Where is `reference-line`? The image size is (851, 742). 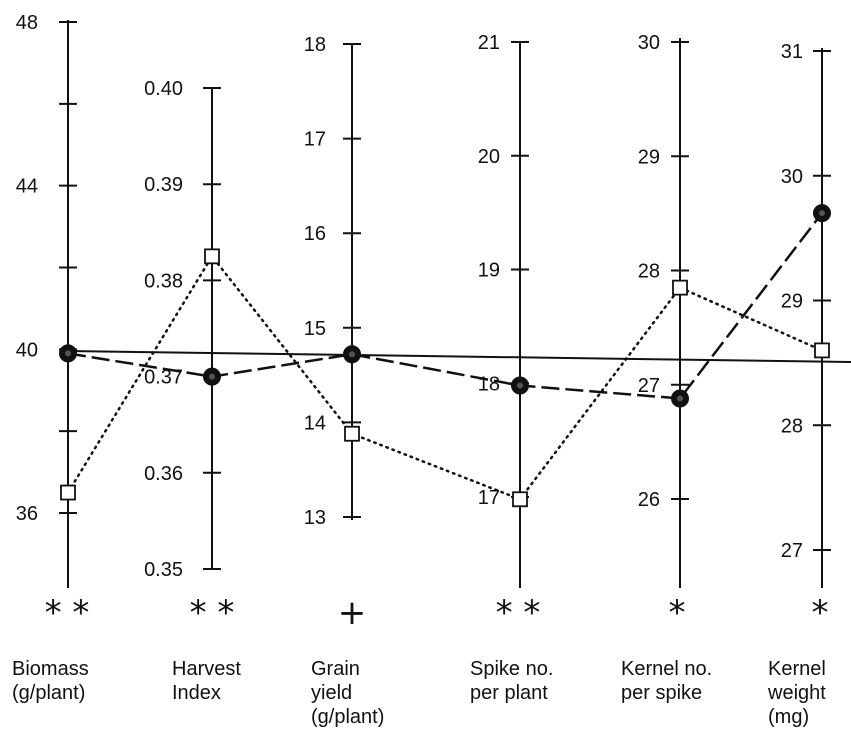 reference-line is located at coordinates (459, 356).